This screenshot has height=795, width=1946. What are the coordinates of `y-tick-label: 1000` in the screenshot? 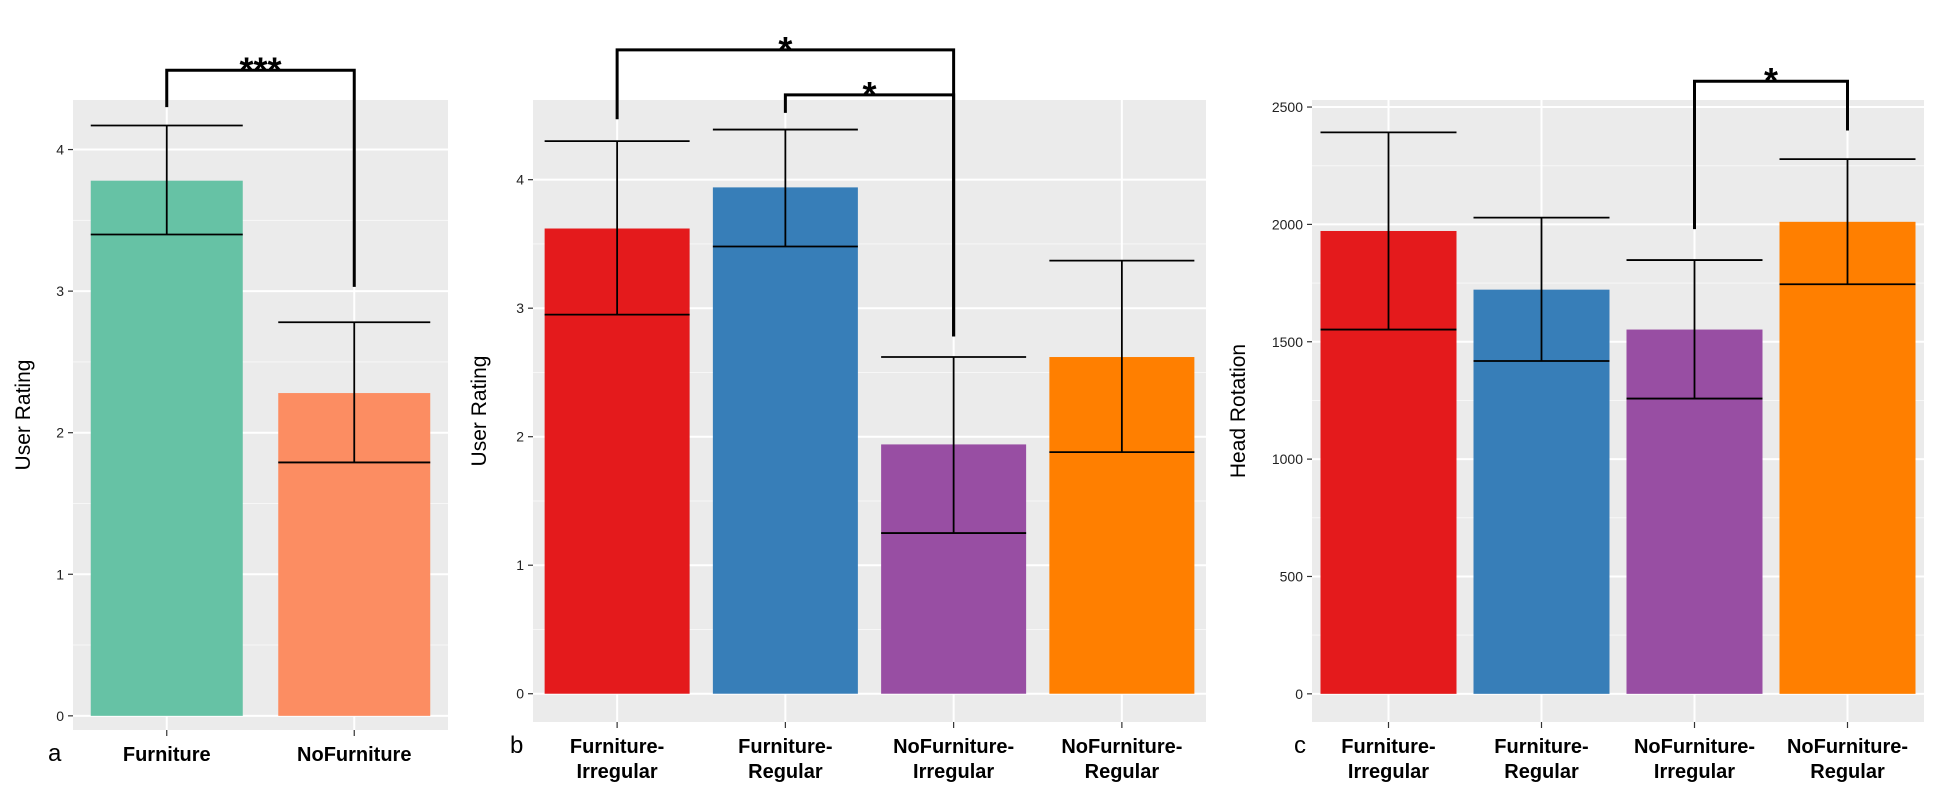 It's located at (1287, 459).